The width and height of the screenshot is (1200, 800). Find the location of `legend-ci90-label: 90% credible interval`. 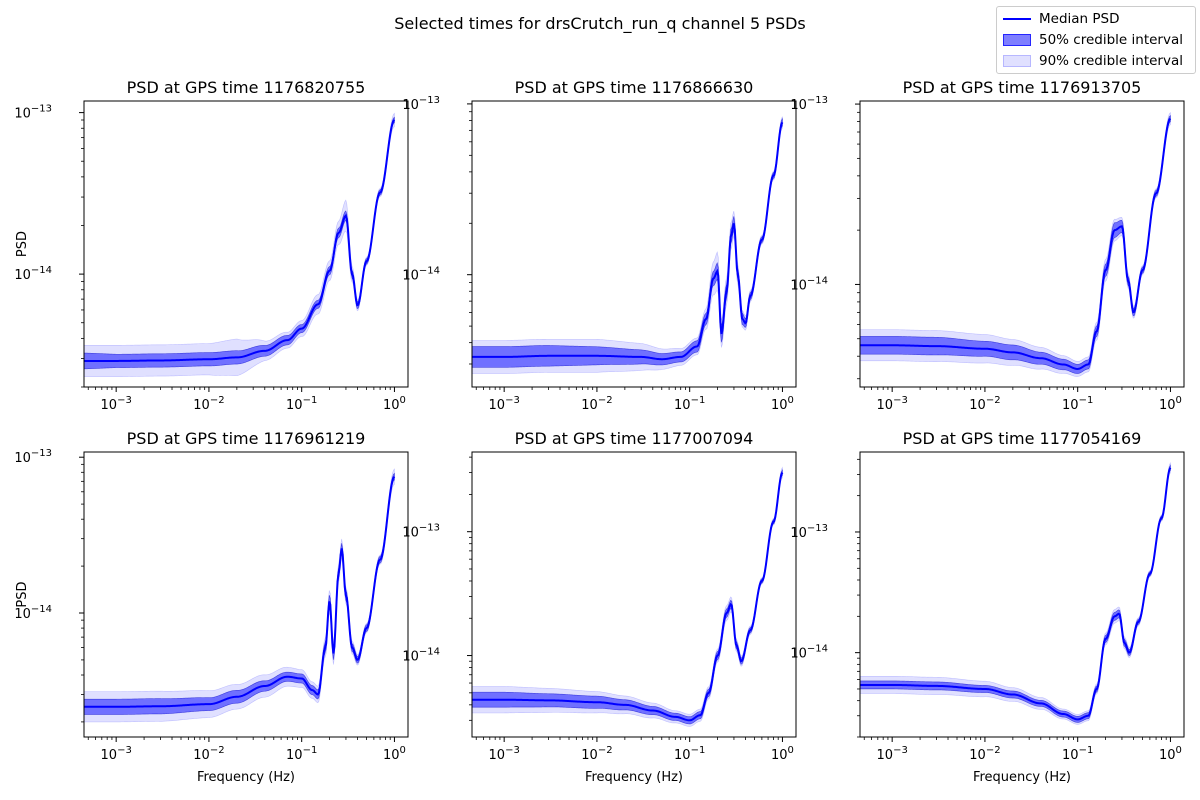

legend-ci90-label: 90% credible interval is located at coordinates (1111, 61).